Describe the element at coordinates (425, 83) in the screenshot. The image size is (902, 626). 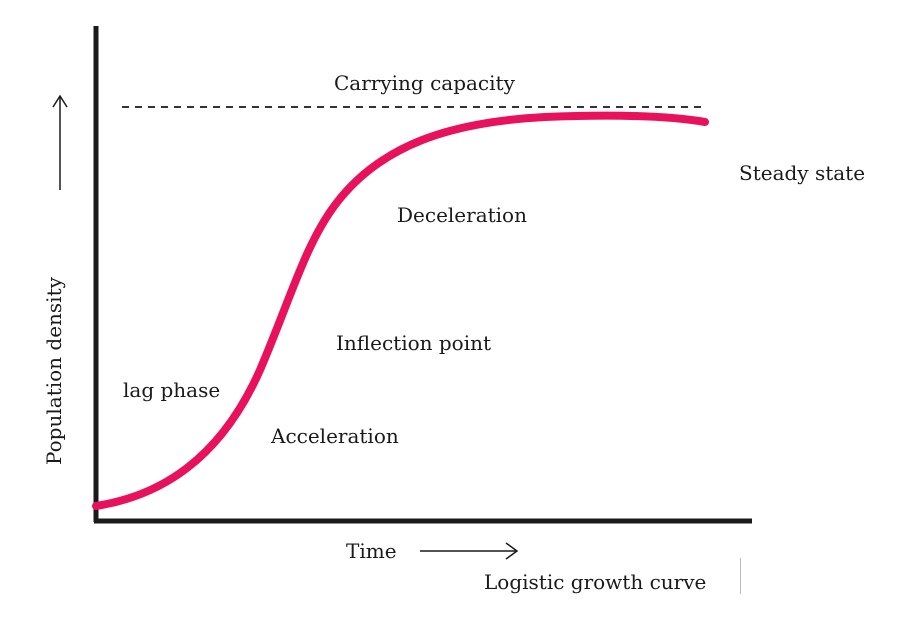
I see `carrying-capacity-label: Carrying capacity` at that location.